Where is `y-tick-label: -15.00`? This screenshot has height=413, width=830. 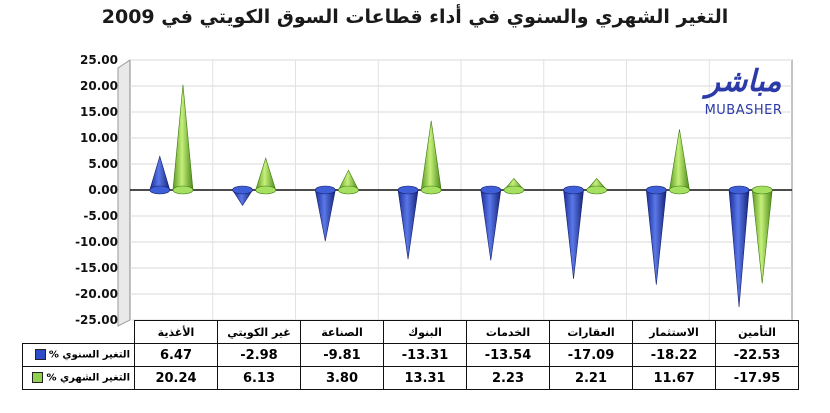 y-tick-label: -15.00 is located at coordinates (96, 268).